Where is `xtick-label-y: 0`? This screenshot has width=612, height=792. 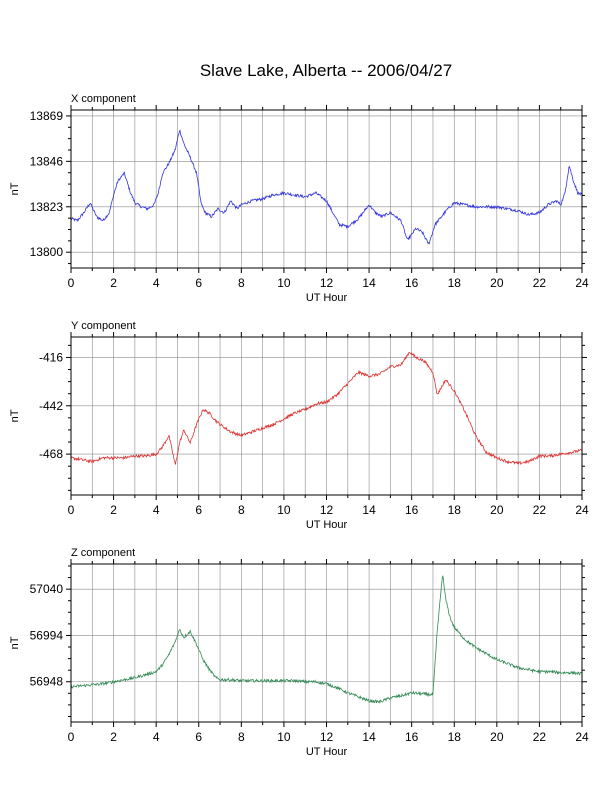 xtick-label-y: 0 is located at coordinates (71, 510).